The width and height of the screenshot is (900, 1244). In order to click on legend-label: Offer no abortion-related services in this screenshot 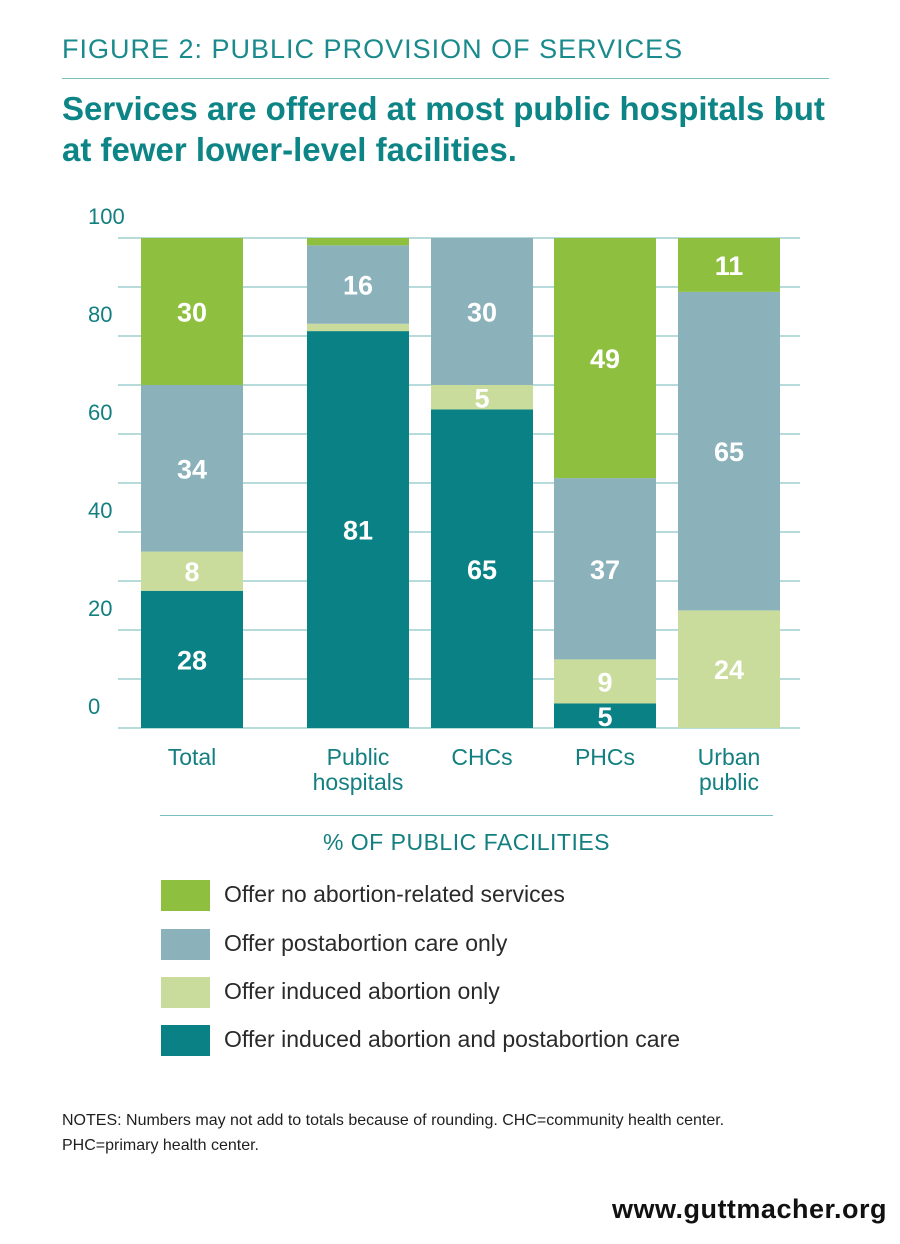, I will do `click(394, 894)`.